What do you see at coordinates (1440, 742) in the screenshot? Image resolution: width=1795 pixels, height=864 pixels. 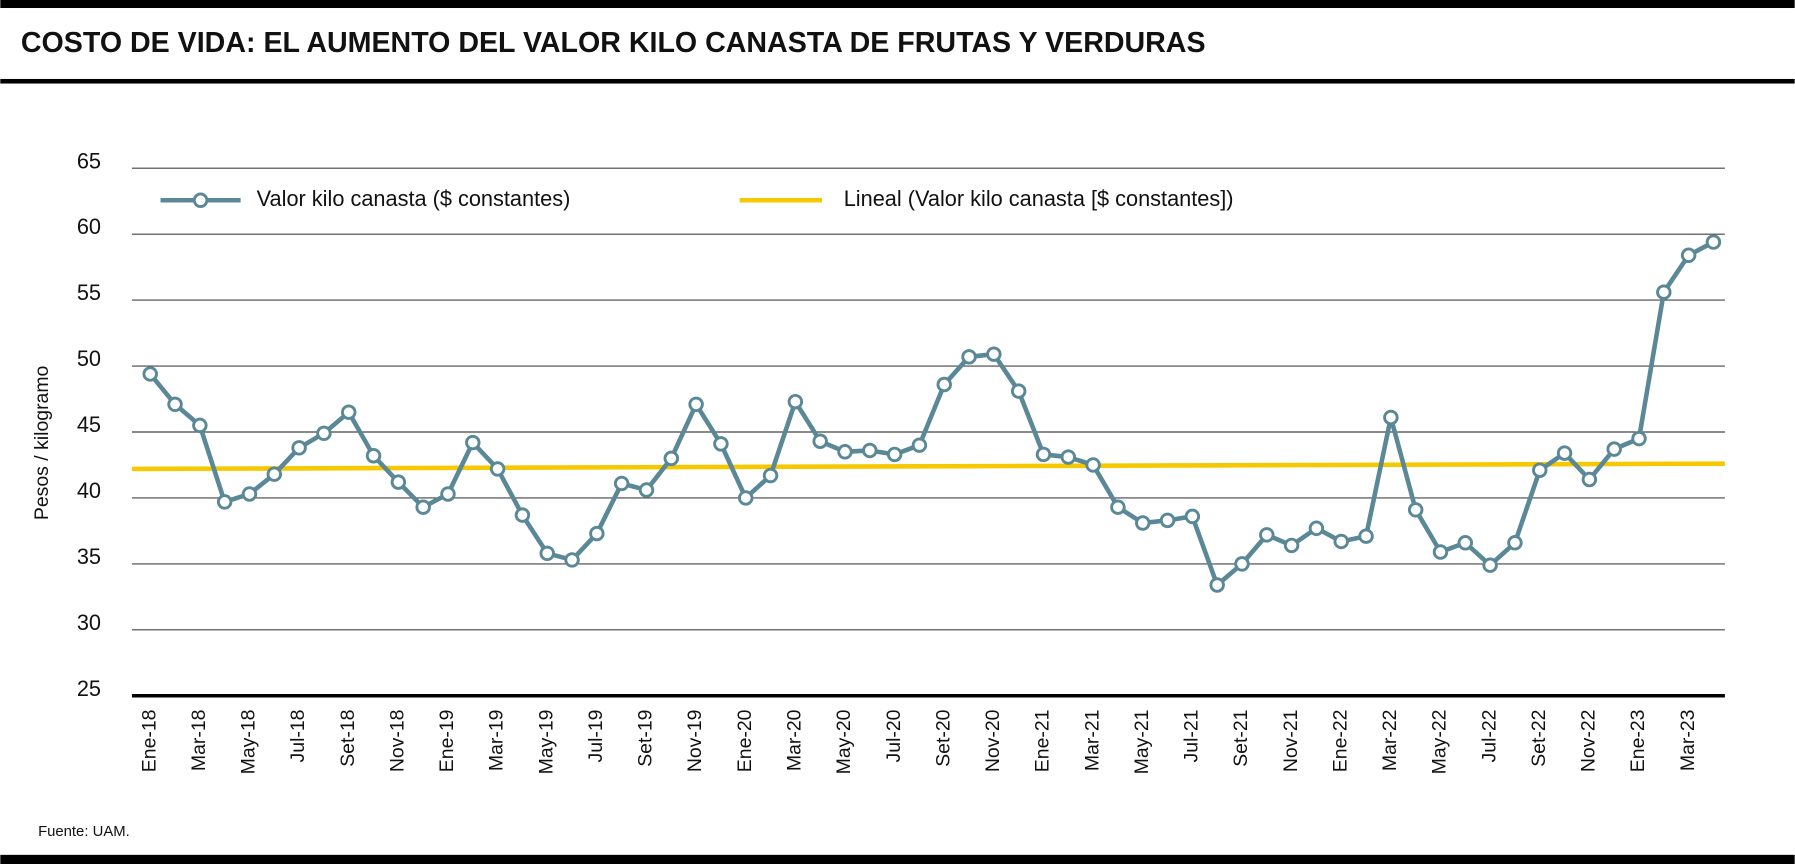 I see `x-tick-label: May-22` at bounding box center [1440, 742].